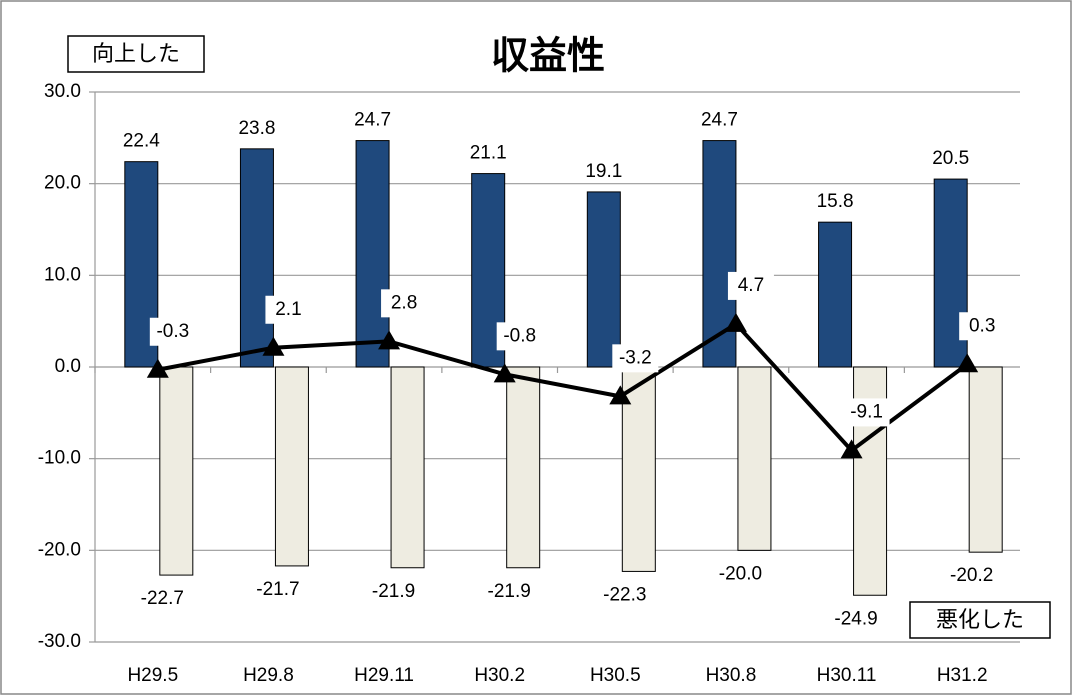 This screenshot has width=1072, height=695. I want to click on x-tick-label: H29.5, so click(152, 675).